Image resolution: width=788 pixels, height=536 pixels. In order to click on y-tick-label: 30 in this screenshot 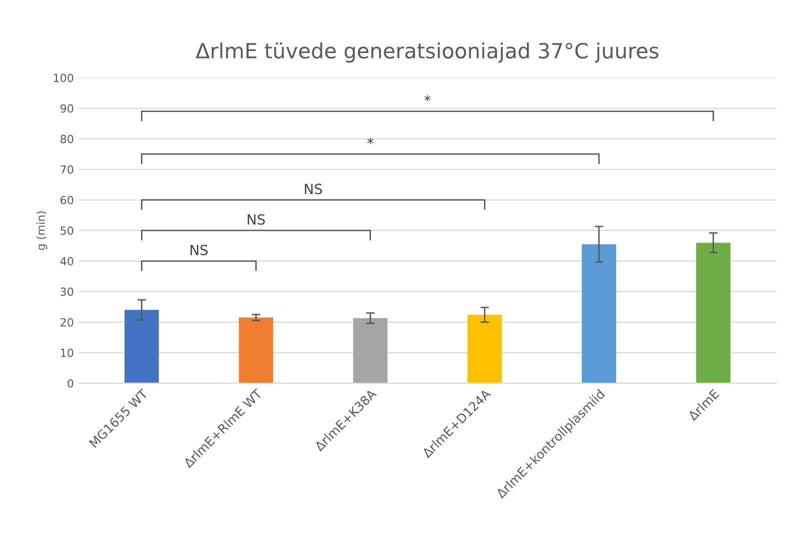, I will do `click(67, 292)`.